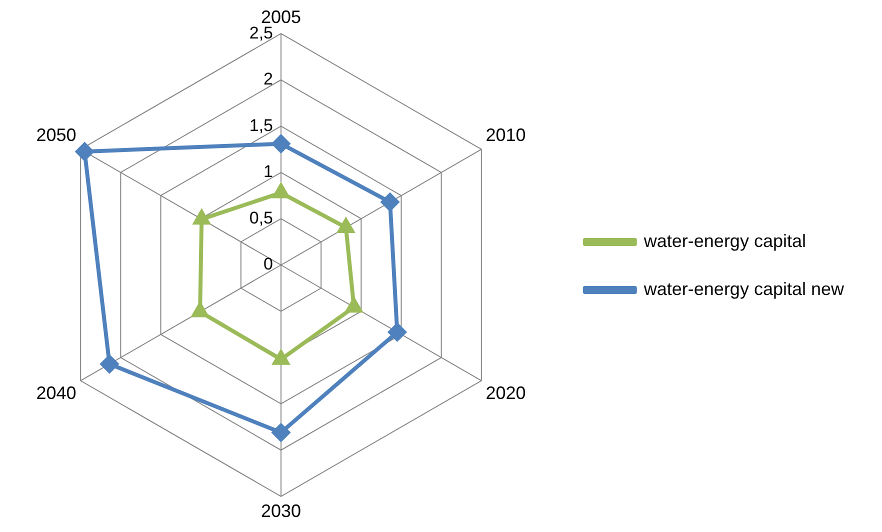 The height and width of the screenshot is (532, 882). I want to click on spoke-label: 2010, so click(506, 134).